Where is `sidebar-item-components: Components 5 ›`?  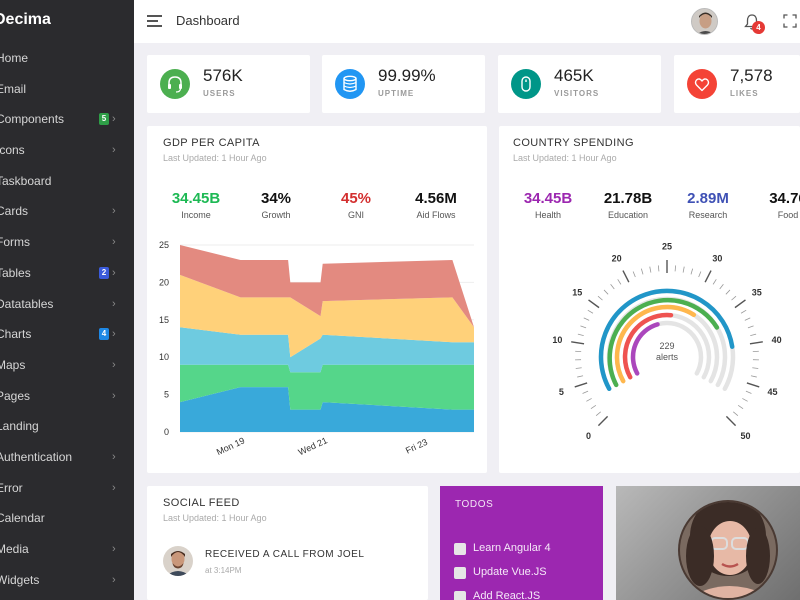 sidebar-item-components: Components 5 › is located at coordinates (67, 119).